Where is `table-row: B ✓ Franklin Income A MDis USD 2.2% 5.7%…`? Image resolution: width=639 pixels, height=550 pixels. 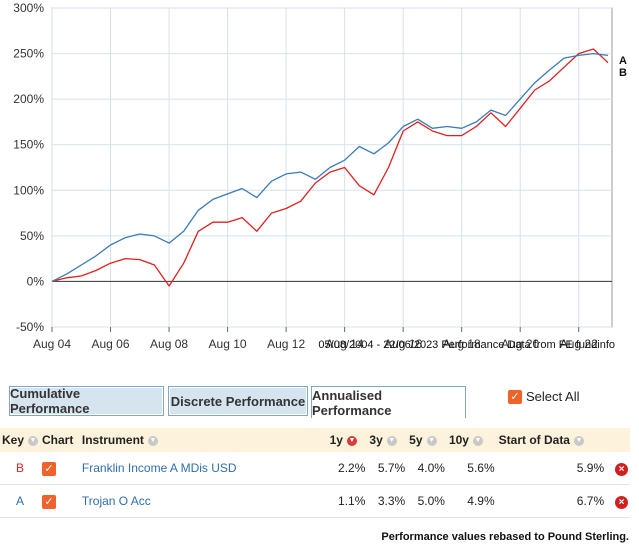 table-row: B ✓ Franklin Income A MDis USD 2.2% 5.7%… is located at coordinates (315, 468).